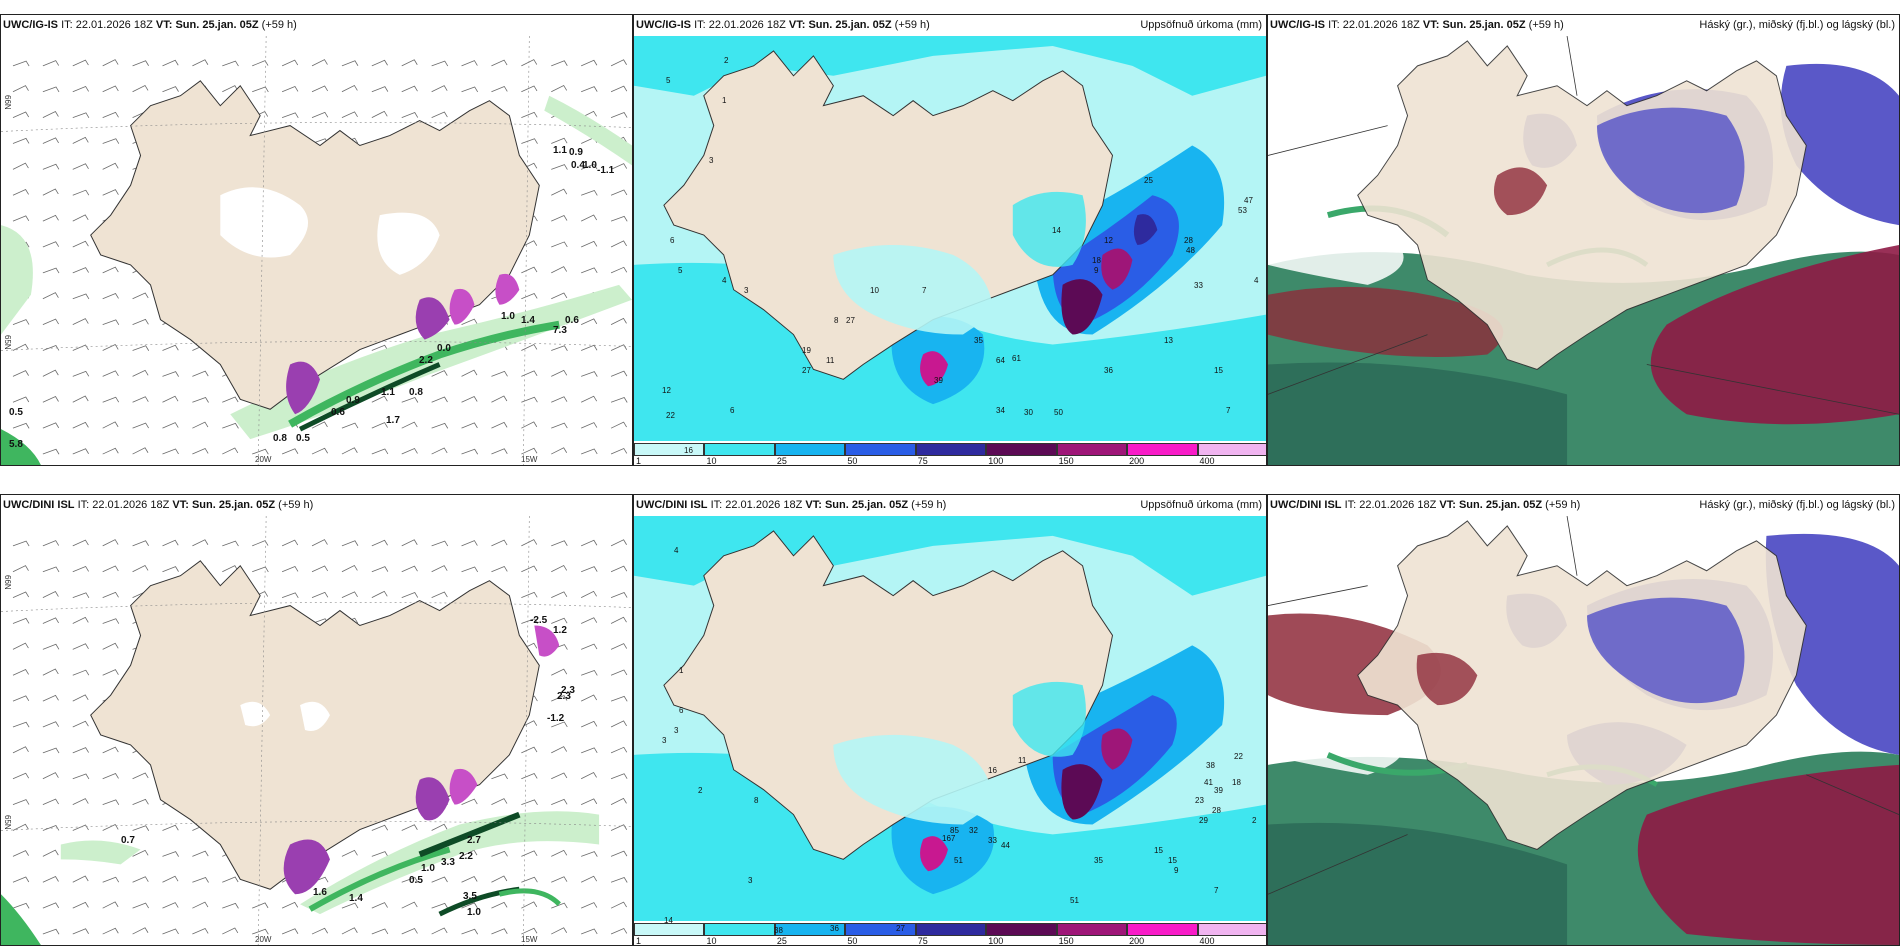  Describe the element at coordinates (1028, 412) in the screenshot. I see `precip-value: 30` at that location.